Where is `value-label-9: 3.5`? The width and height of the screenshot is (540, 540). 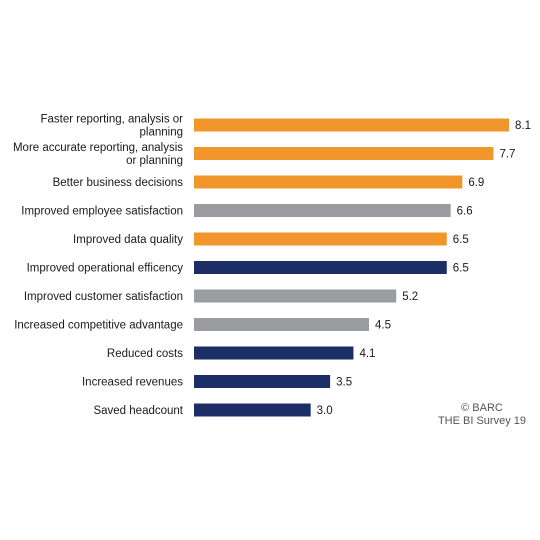
value-label-9: 3.5 is located at coordinates (344, 383).